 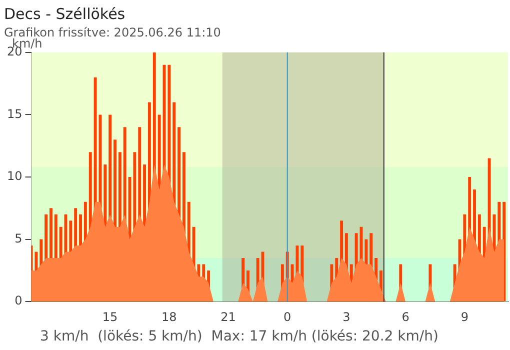 What do you see at coordinates (14, 113) in the screenshot?
I see `y-tick-label: 15` at bounding box center [14, 113].